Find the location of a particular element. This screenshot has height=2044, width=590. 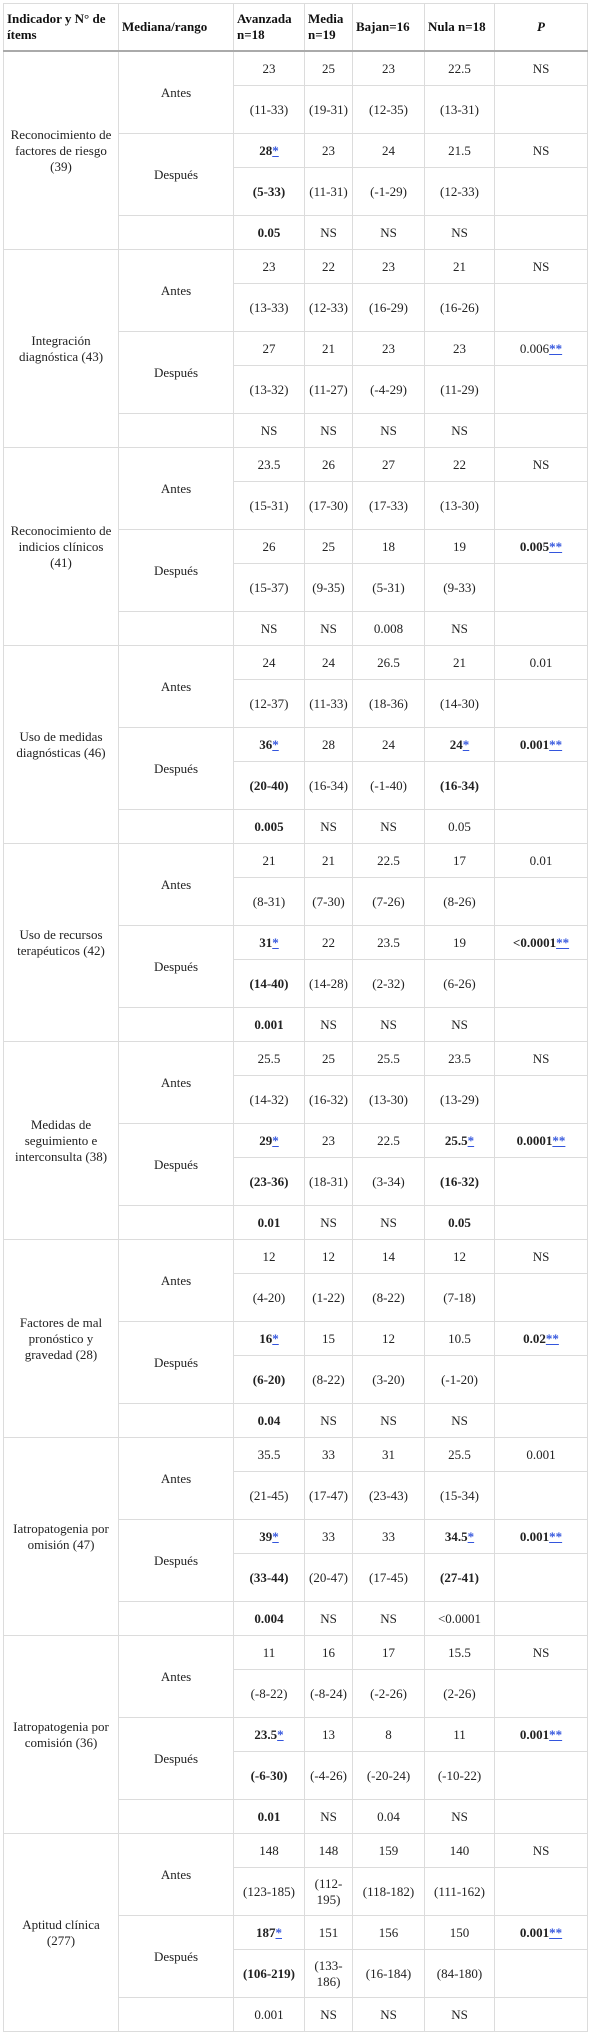

cell: 0.005** is located at coordinates (541, 546).